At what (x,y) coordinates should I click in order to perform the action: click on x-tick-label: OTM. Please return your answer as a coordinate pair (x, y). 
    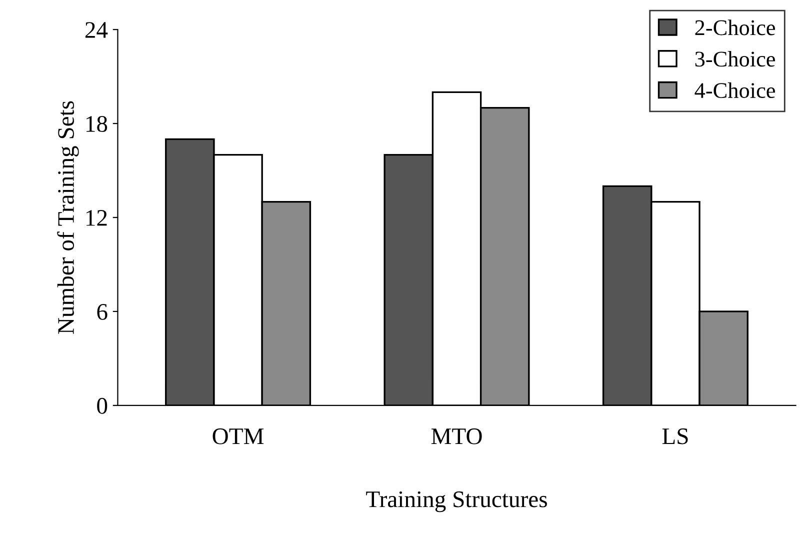
    Looking at the image, I should click on (238, 436).